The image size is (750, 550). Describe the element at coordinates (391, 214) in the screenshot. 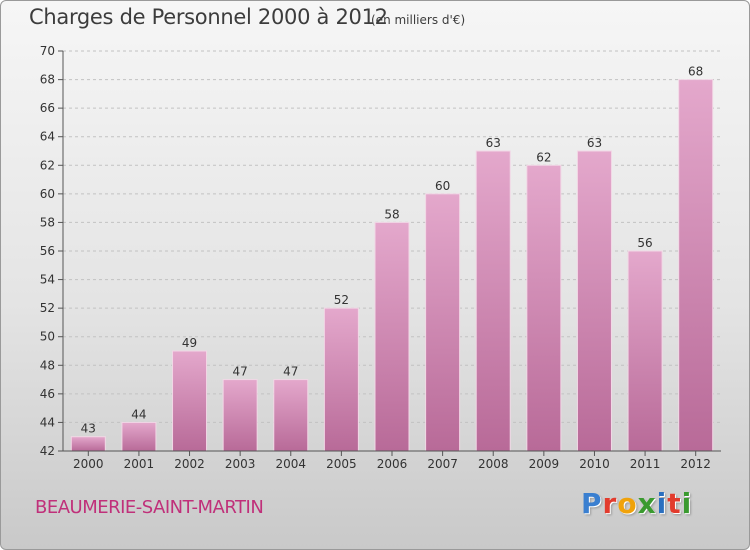

I see `data-label: 58` at that location.